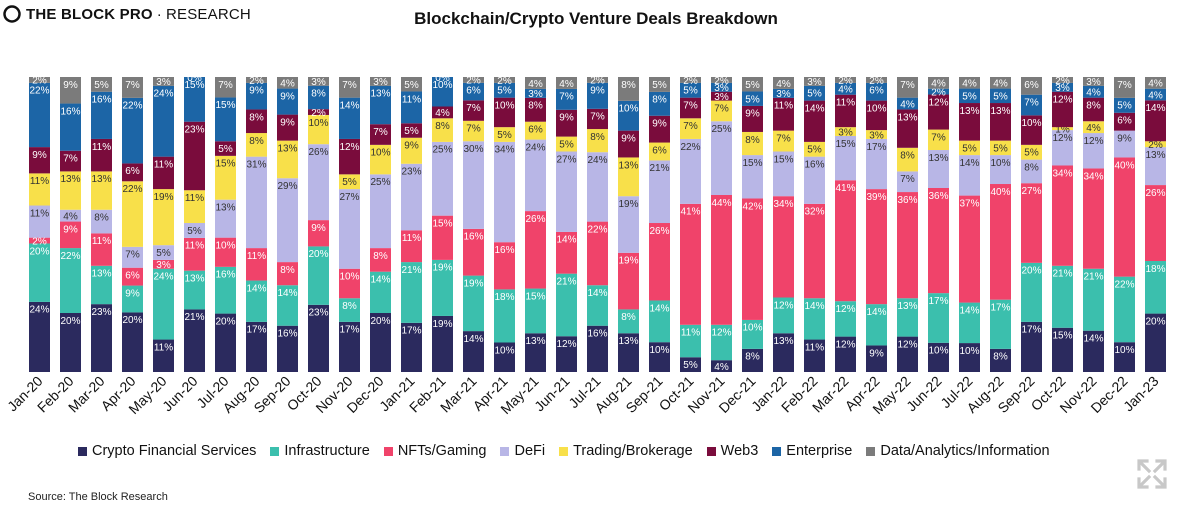 This screenshot has width=1192, height=508. Describe the element at coordinates (876, 197) in the screenshot. I see `data-label: 39%` at that location.